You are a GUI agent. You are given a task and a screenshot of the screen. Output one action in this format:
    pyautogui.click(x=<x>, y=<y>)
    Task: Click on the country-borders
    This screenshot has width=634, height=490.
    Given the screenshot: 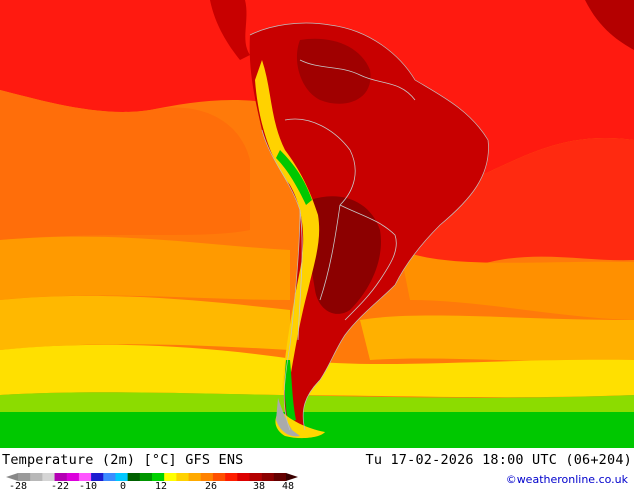 What is the action you would take?
    pyautogui.click(x=350, y=200)
    